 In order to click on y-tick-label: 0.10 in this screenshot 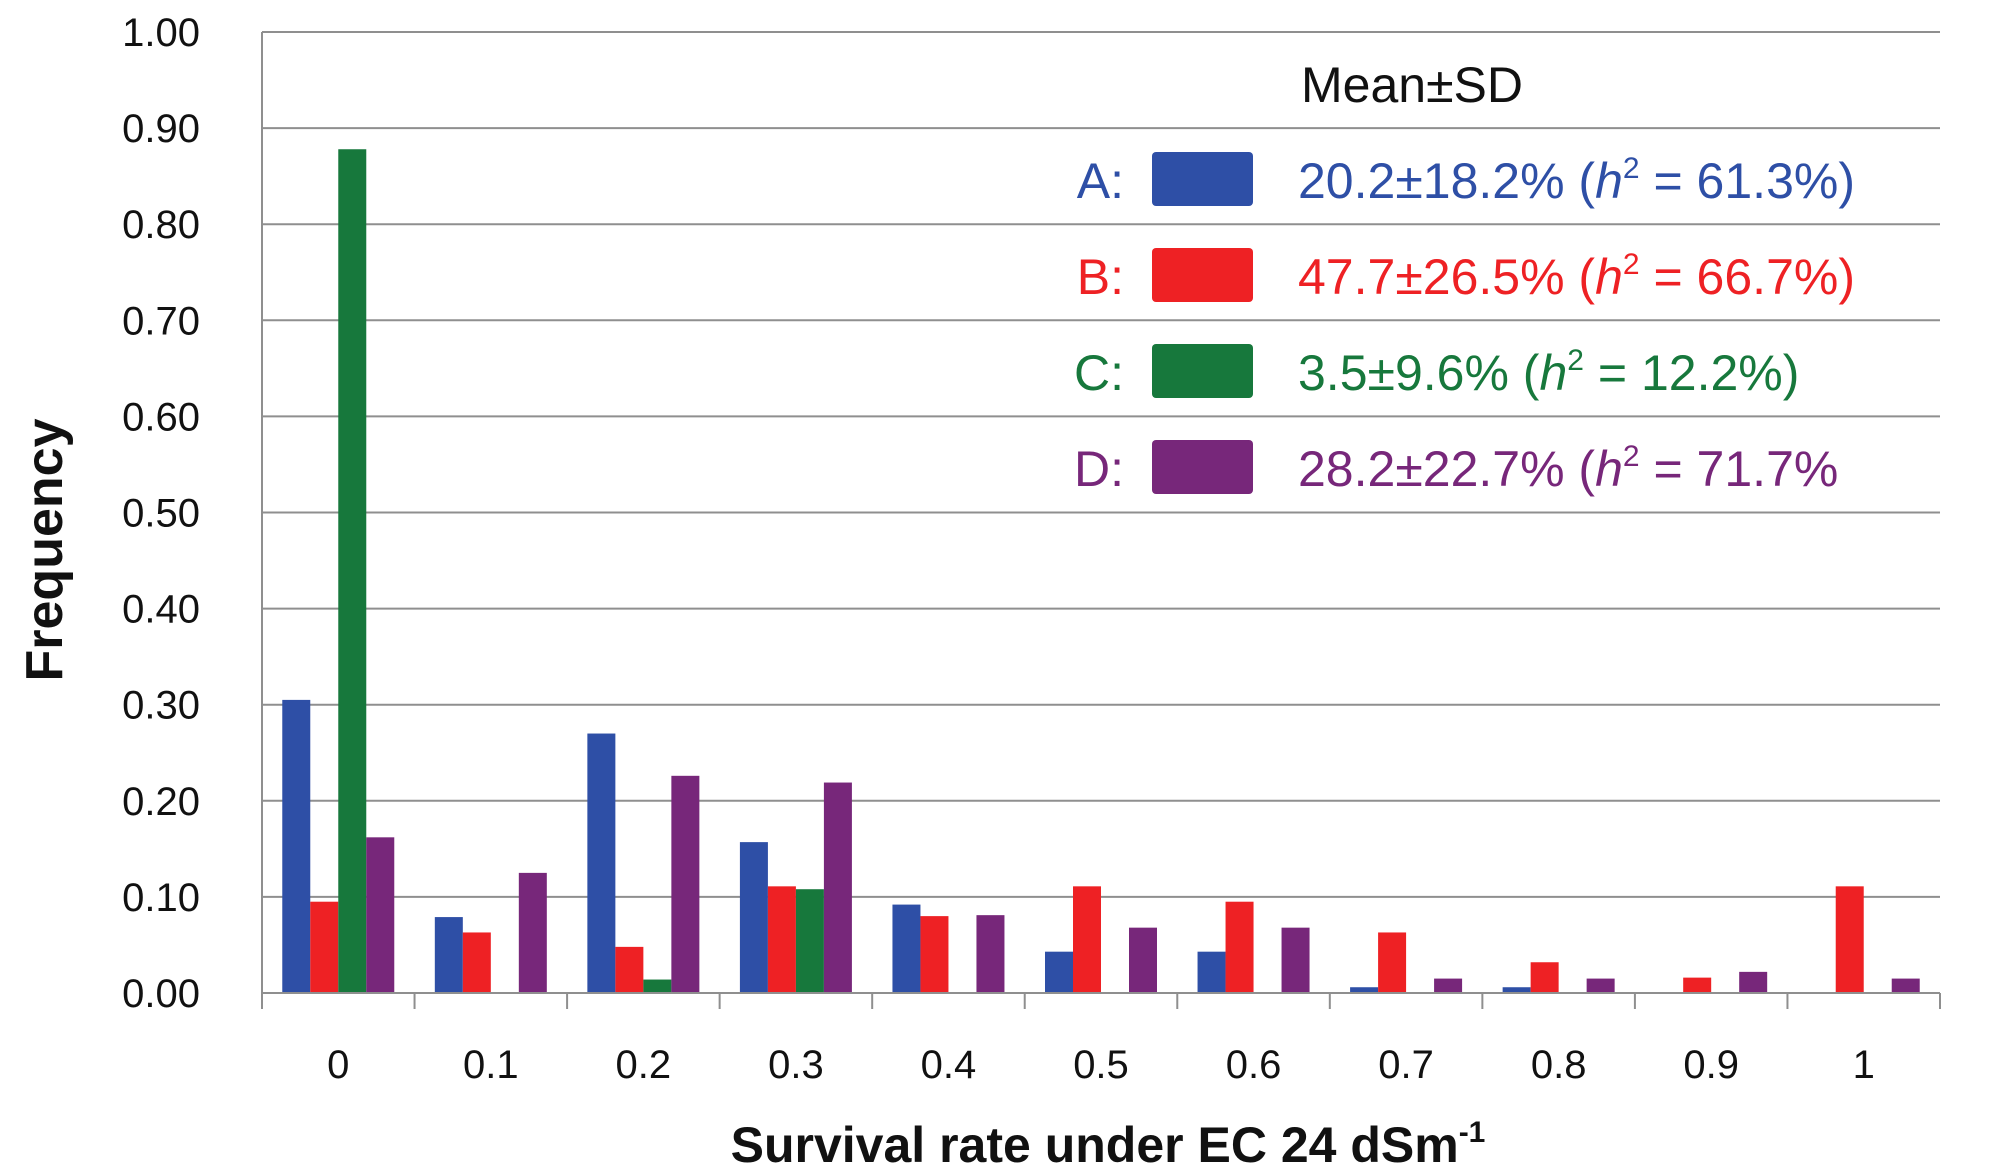, I will do `click(161, 898)`.